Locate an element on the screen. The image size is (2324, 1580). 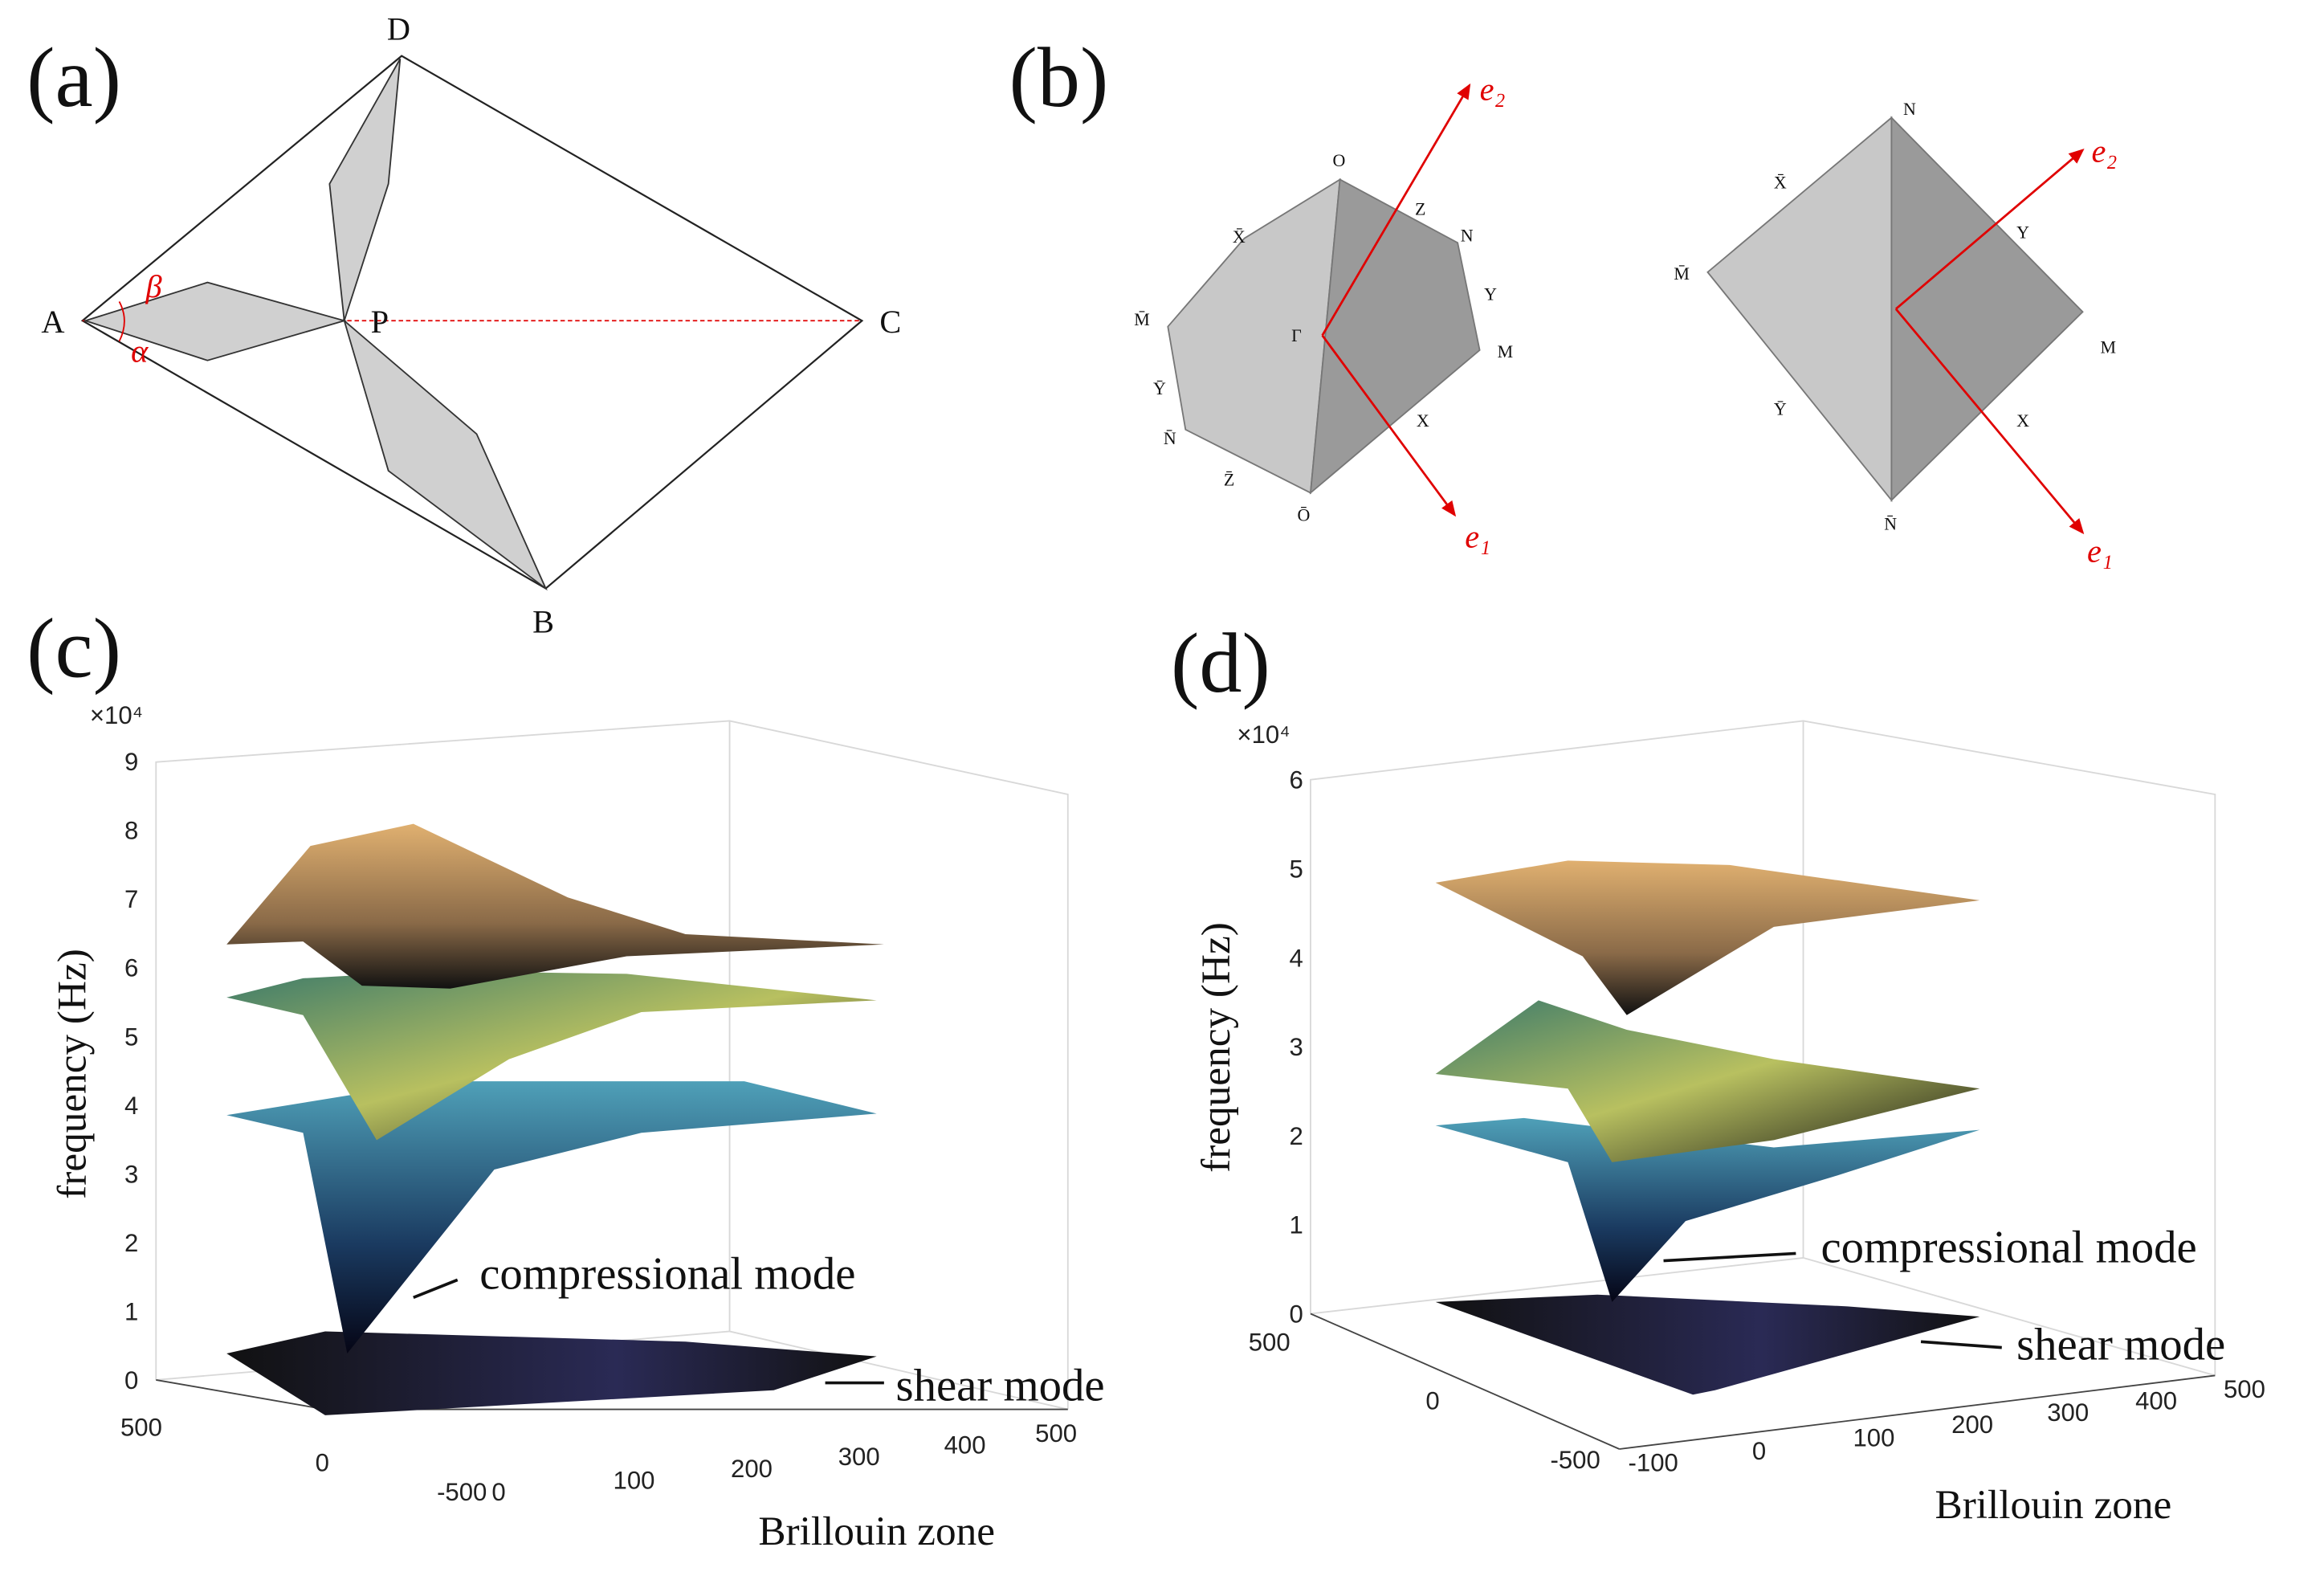
axis-label: e₁ is located at coordinates (1478, 536).